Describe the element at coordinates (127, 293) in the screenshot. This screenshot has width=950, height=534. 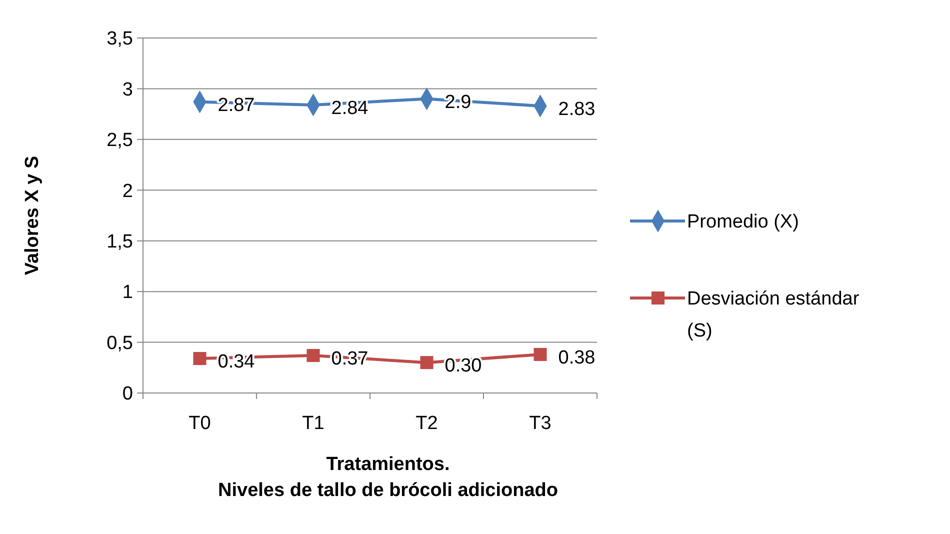
I see `y-tick-label: 1` at that location.